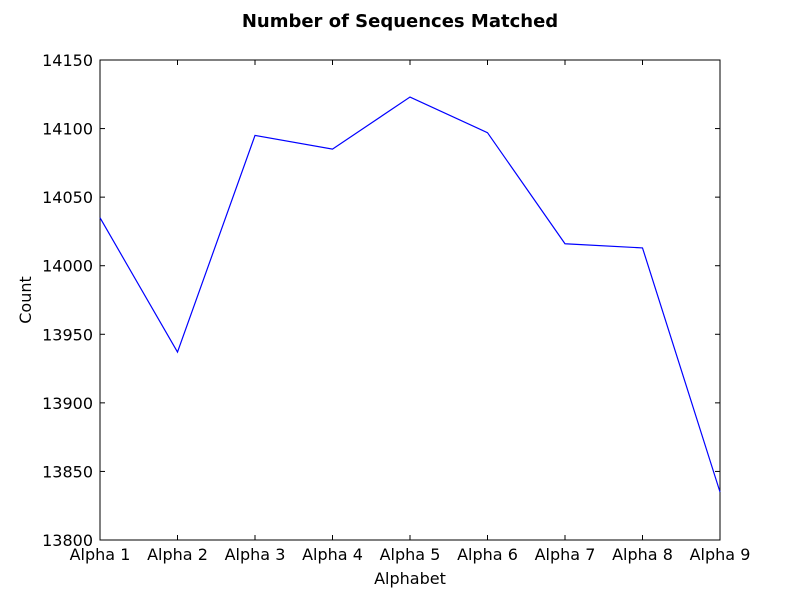  What do you see at coordinates (255, 554) in the screenshot?
I see `x-tick-label: Alpha 3` at bounding box center [255, 554].